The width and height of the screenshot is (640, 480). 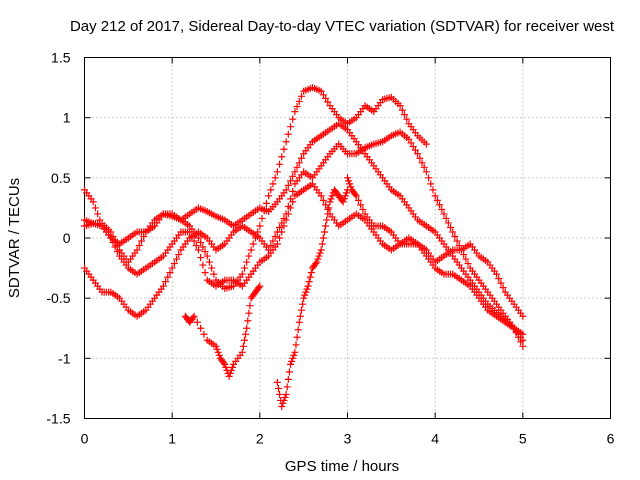 I want to click on x-tick-label: 2, so click(x=260, y=439).